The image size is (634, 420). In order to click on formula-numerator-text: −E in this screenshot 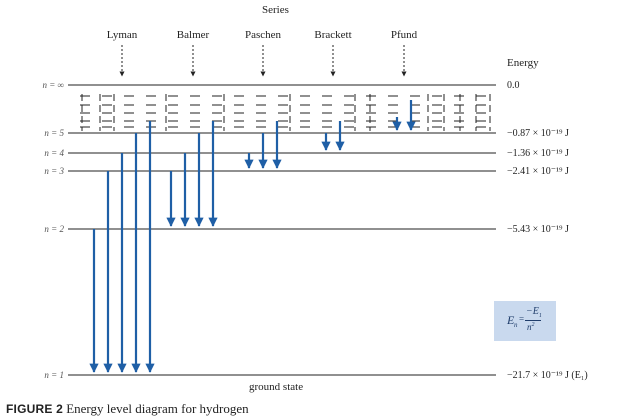, I will do `click(532, 311)`.